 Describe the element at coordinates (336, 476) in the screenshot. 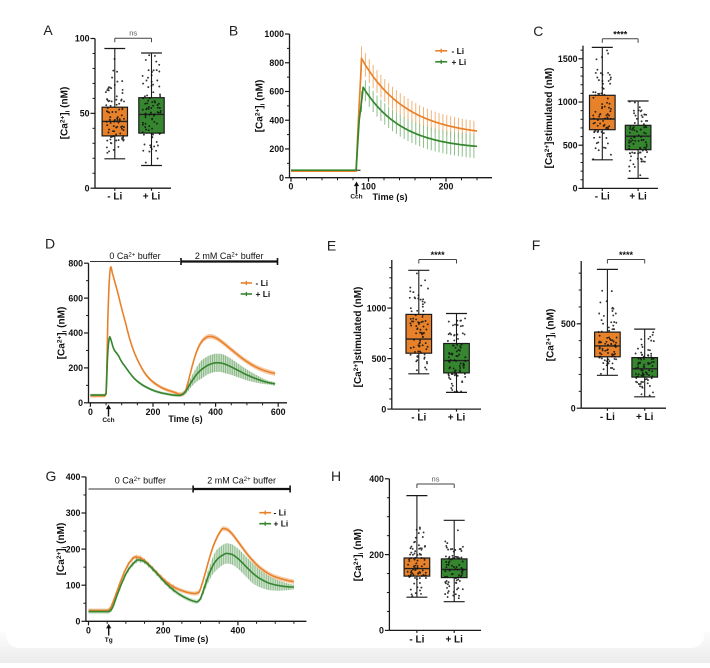

I see `svg-text: H` at that location.